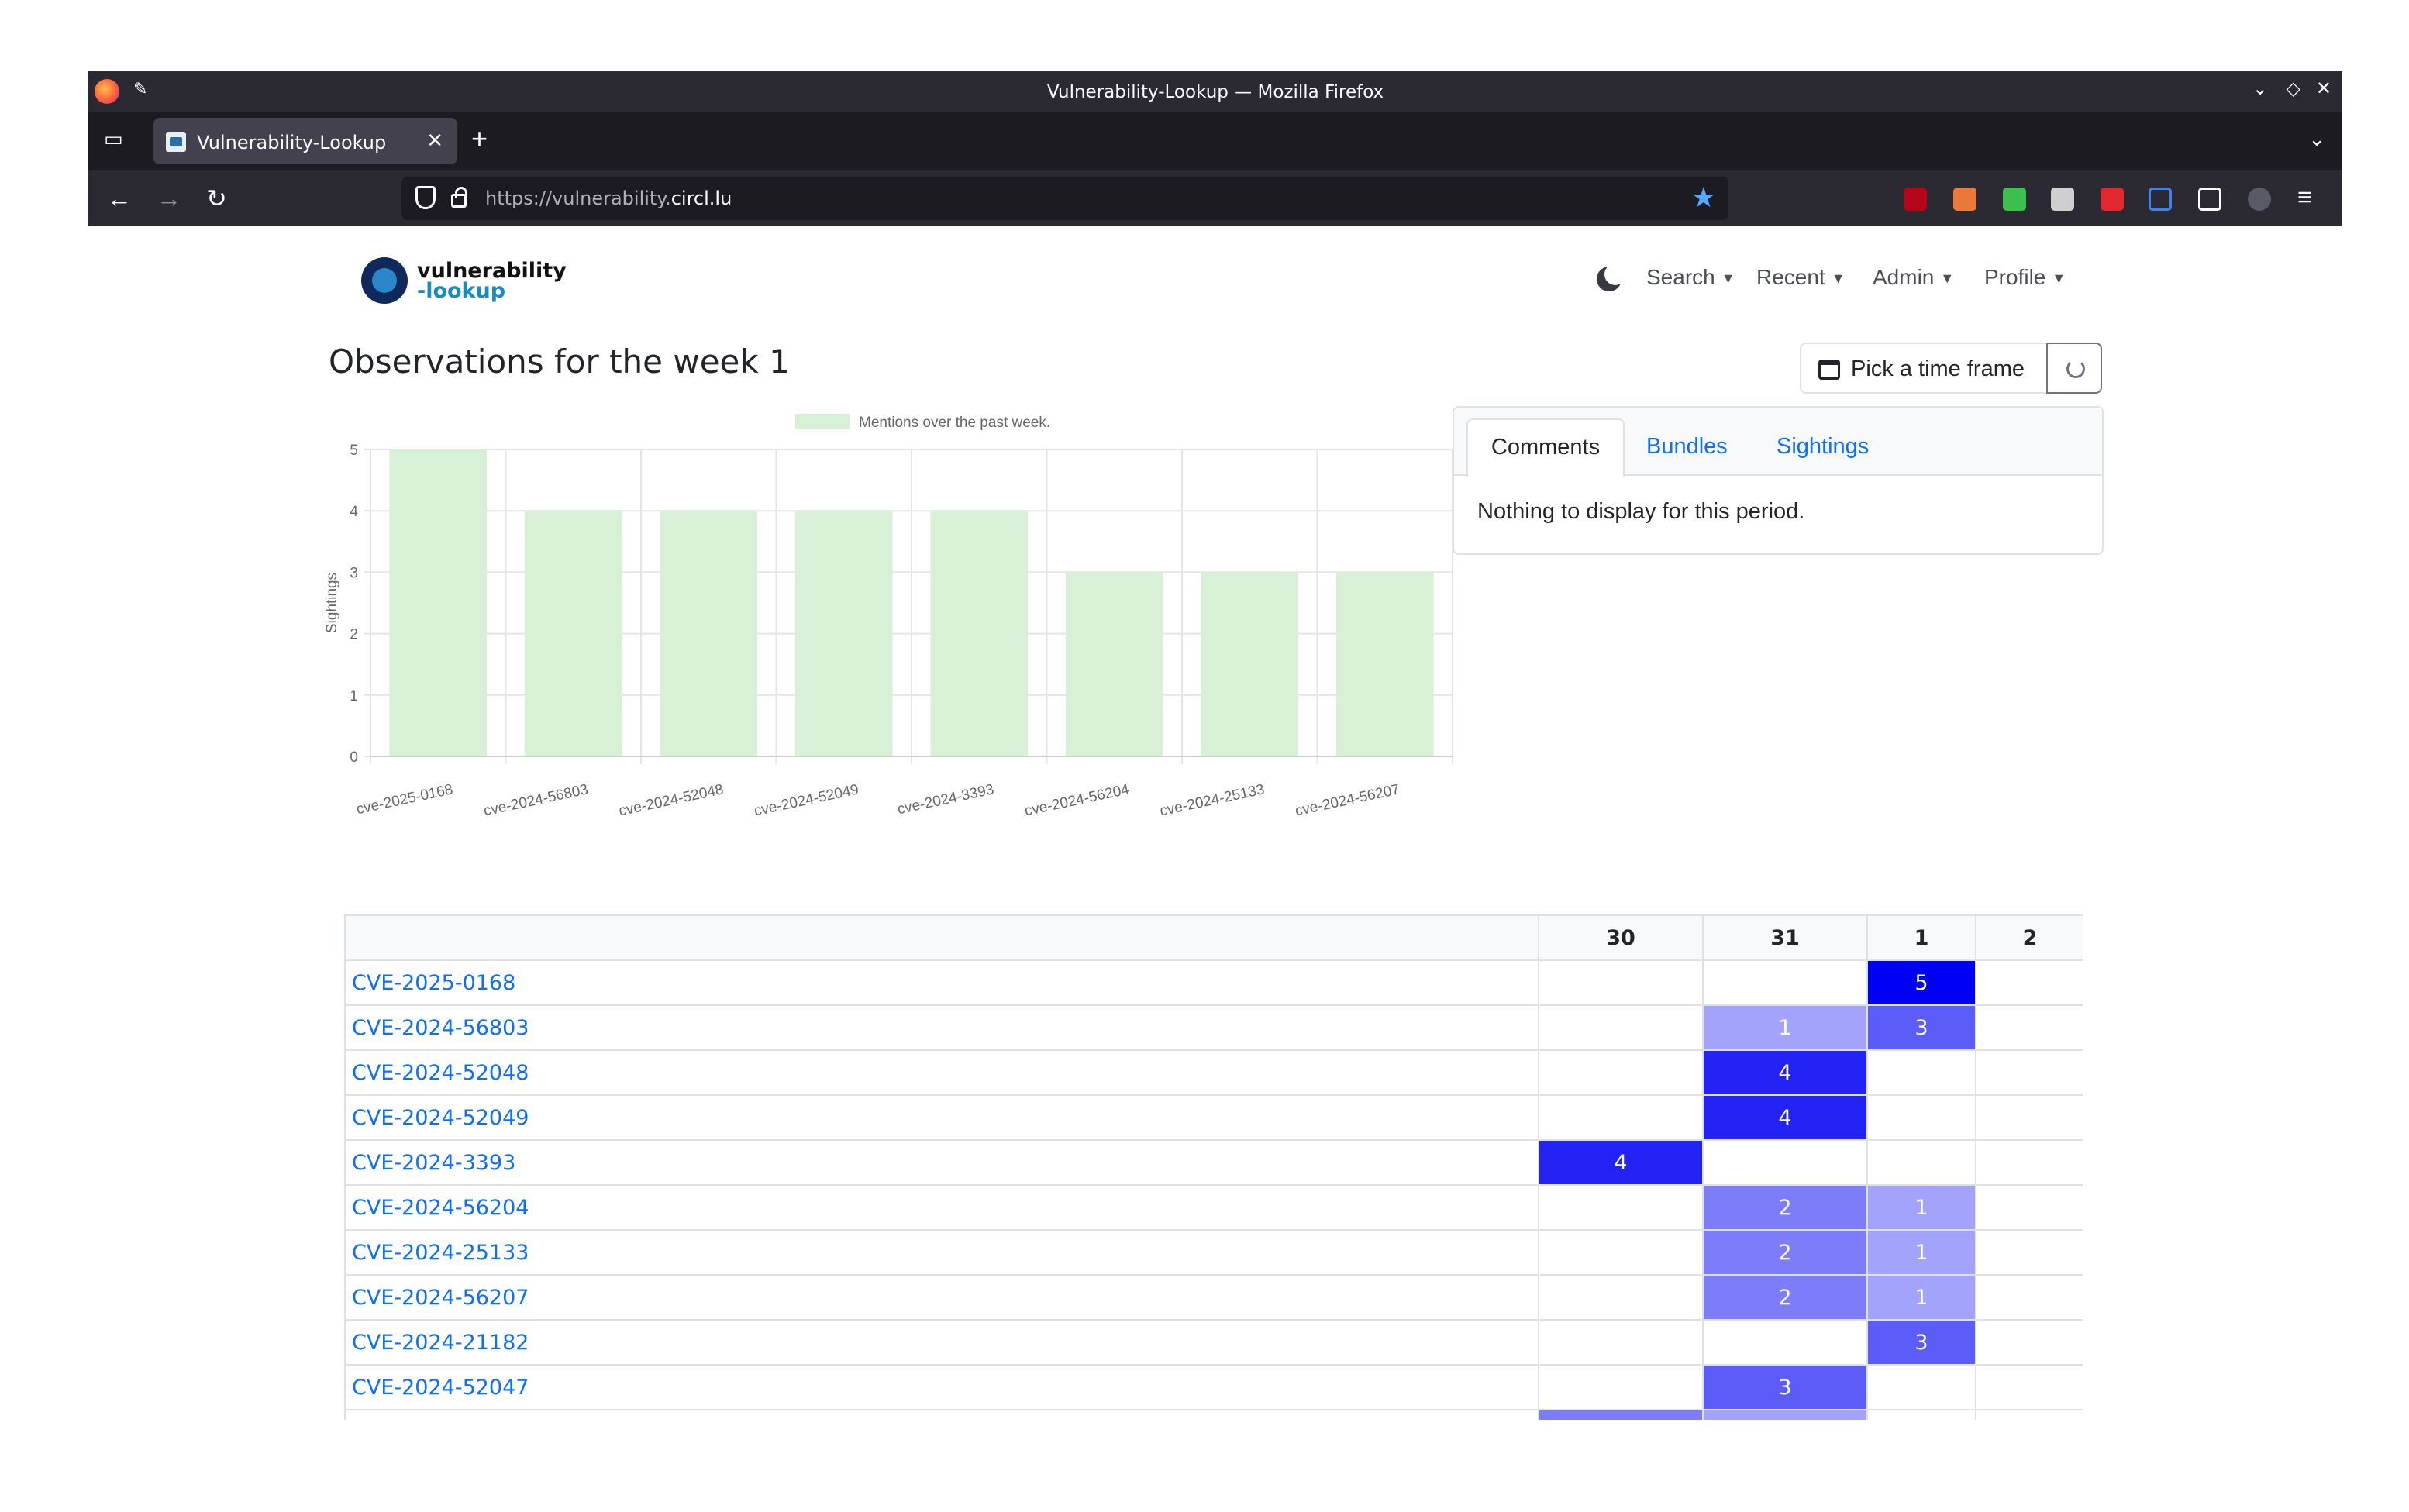 The height and width of the screenshot is (1512, 2409). Describe the element at coordinates (2112, 199) in the screenshot. I see `extension-pen-icon` at that location.